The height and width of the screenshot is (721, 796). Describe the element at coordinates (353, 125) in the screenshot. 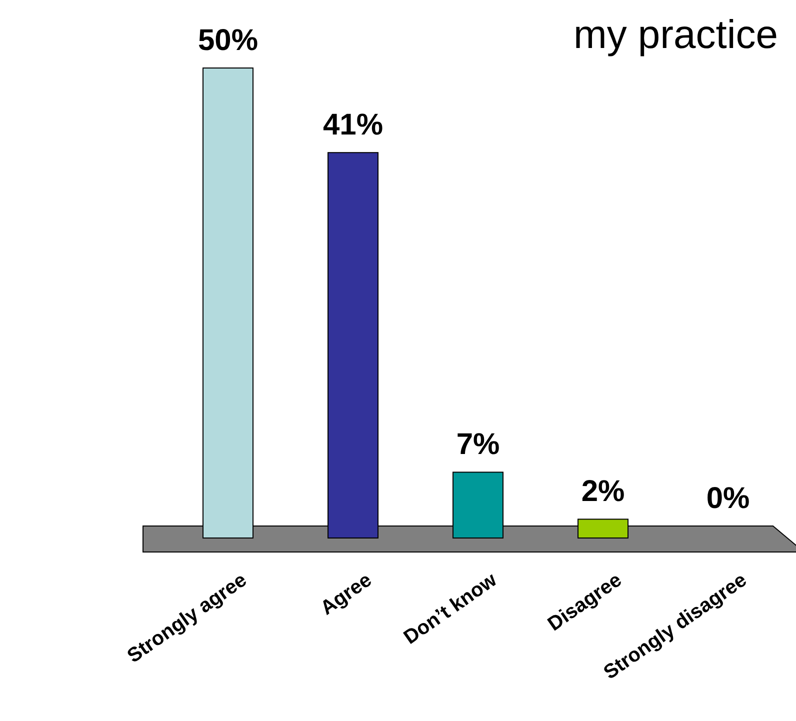

I see `data-label: 41%` at that location.